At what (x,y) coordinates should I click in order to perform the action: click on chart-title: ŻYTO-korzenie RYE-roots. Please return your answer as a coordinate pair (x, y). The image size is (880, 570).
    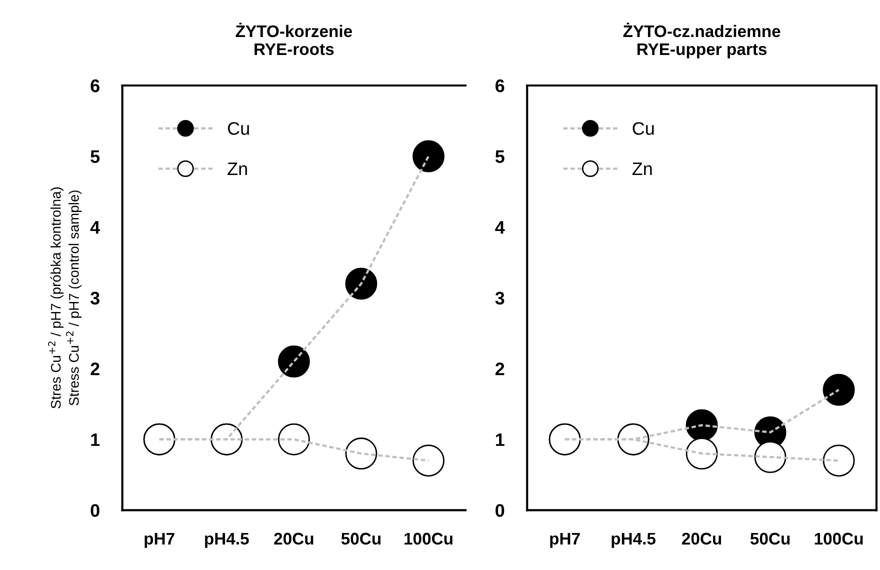
    Looking at the image, I should click on (294, 39).